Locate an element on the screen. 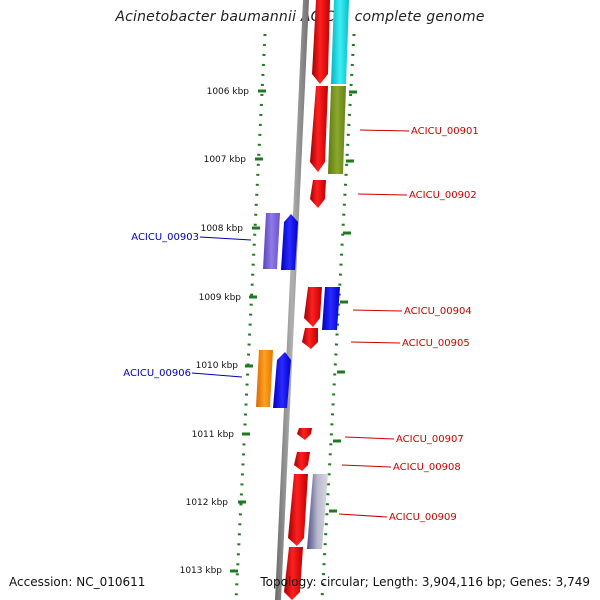 The width and height of the screenshot is (600, 600). scale-label: 1008 kbp is located at coordinates (222, 229).